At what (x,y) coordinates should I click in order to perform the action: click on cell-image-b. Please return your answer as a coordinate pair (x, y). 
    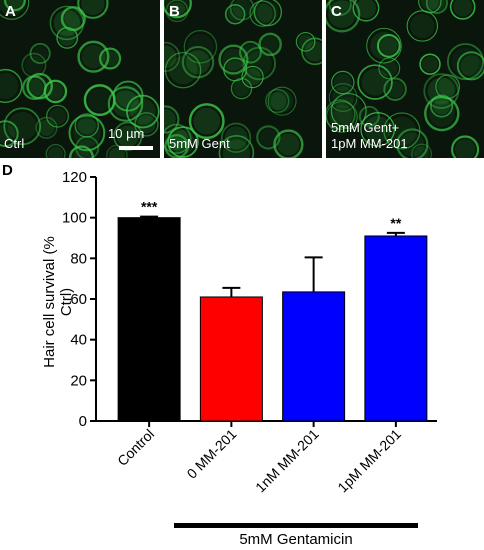
    Looking at the image, I should click on (243, 79).